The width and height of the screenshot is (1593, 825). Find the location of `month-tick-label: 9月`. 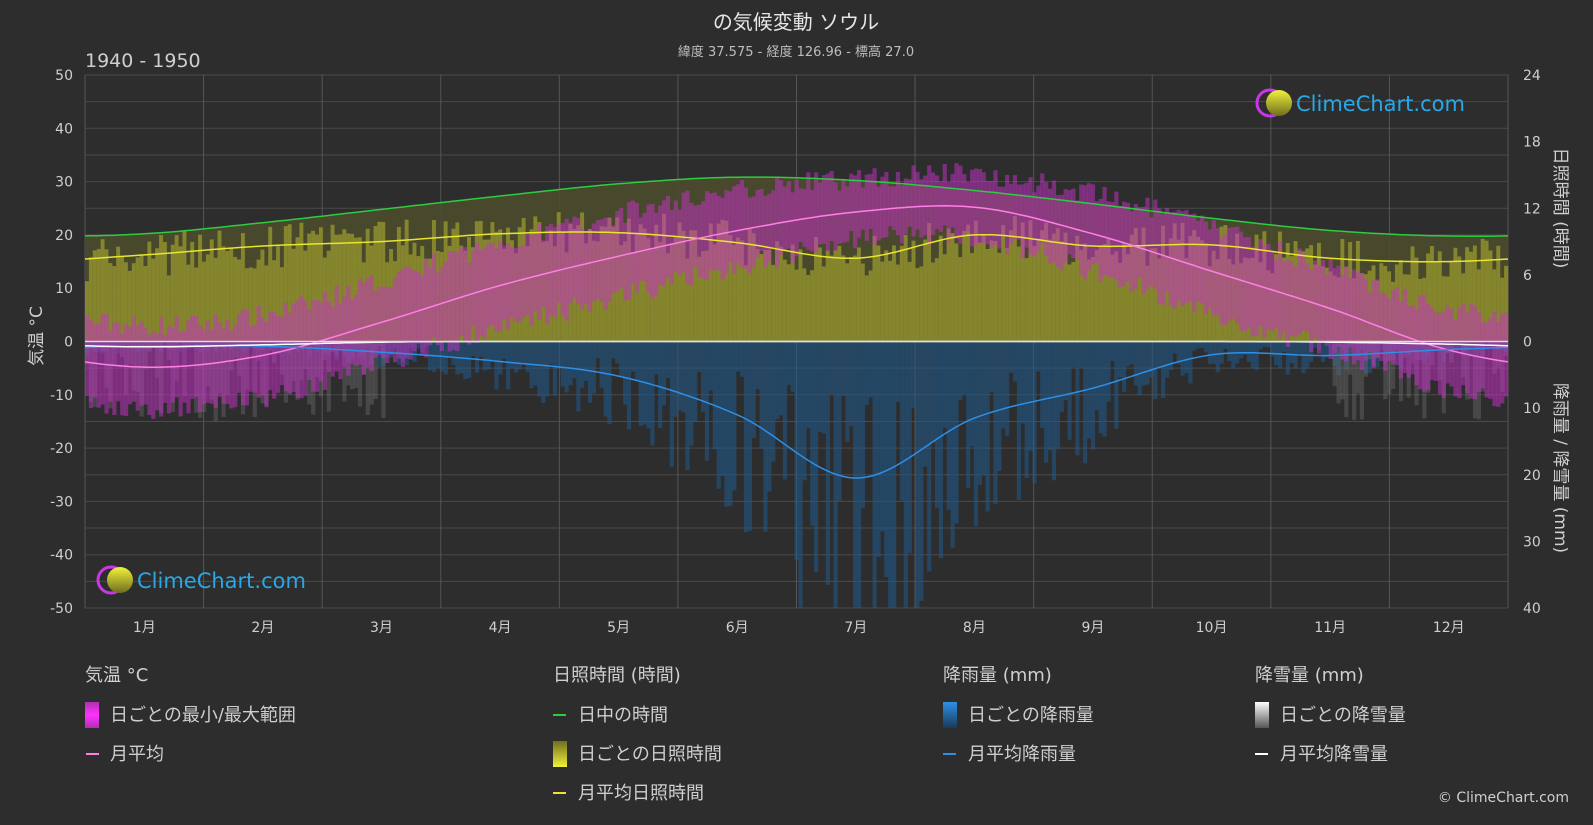

month-tick-label: 9月 is located at coordinates (1092, 628).